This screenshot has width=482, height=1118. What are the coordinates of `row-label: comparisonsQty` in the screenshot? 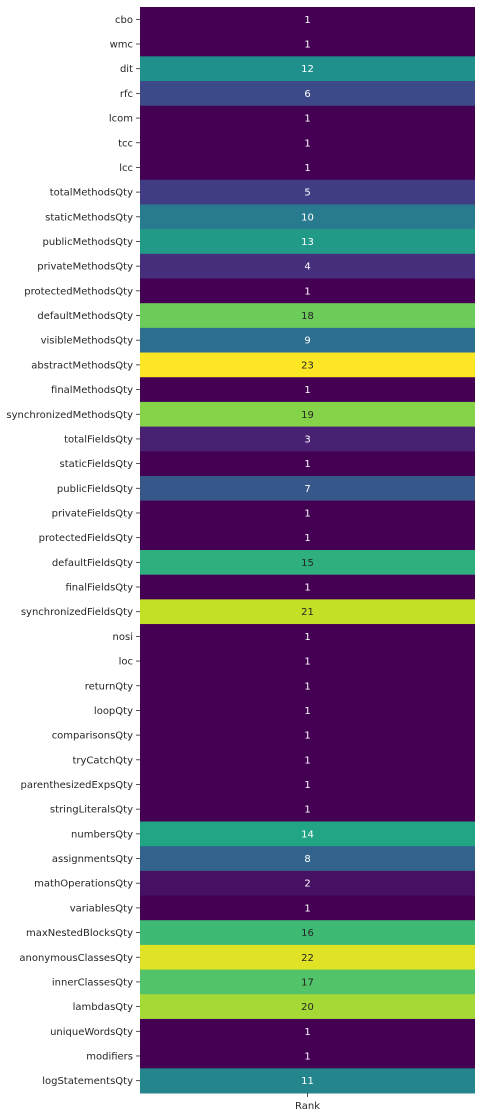 It's located at (92, 736).